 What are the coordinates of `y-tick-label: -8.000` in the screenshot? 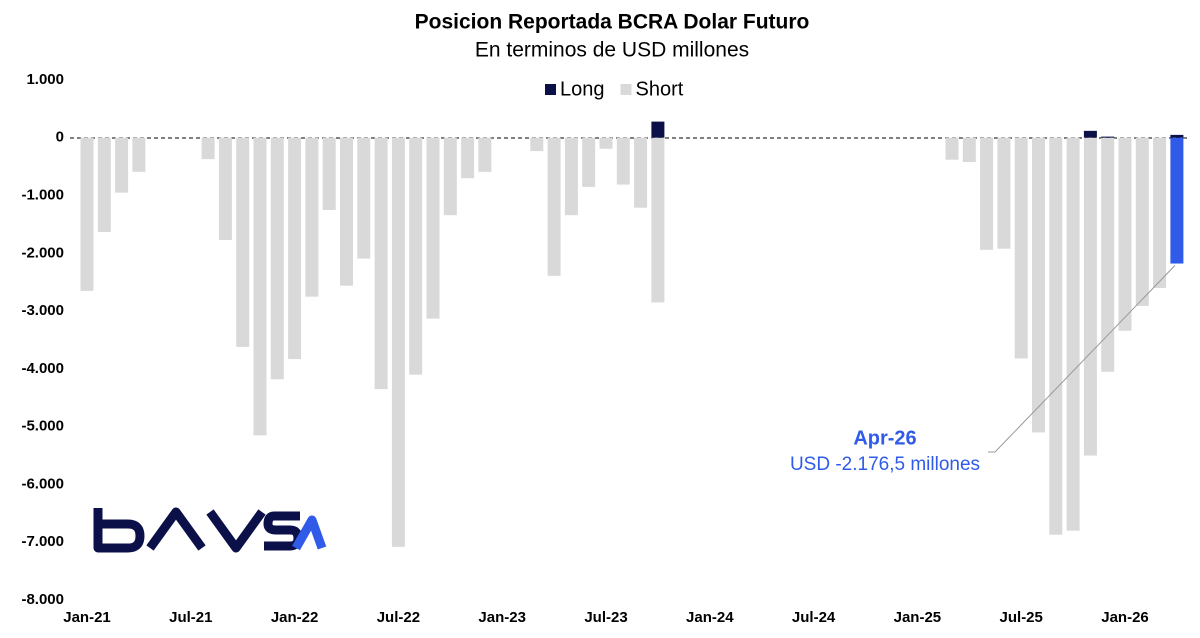 It's located at (42, 599).